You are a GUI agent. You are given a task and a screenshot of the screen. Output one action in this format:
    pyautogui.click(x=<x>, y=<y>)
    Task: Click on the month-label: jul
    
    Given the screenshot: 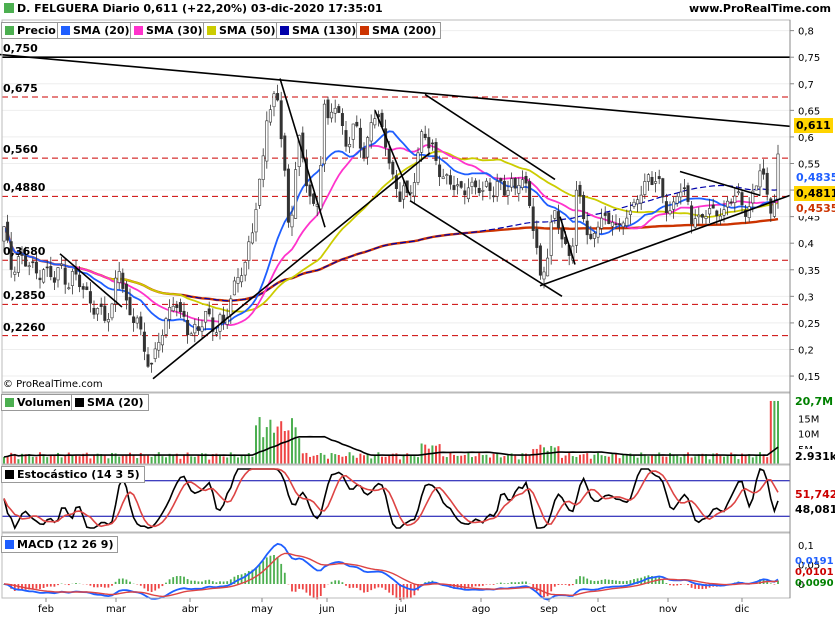 What is the action you would take?
    pyautogui.click(x=400, y=609)
    